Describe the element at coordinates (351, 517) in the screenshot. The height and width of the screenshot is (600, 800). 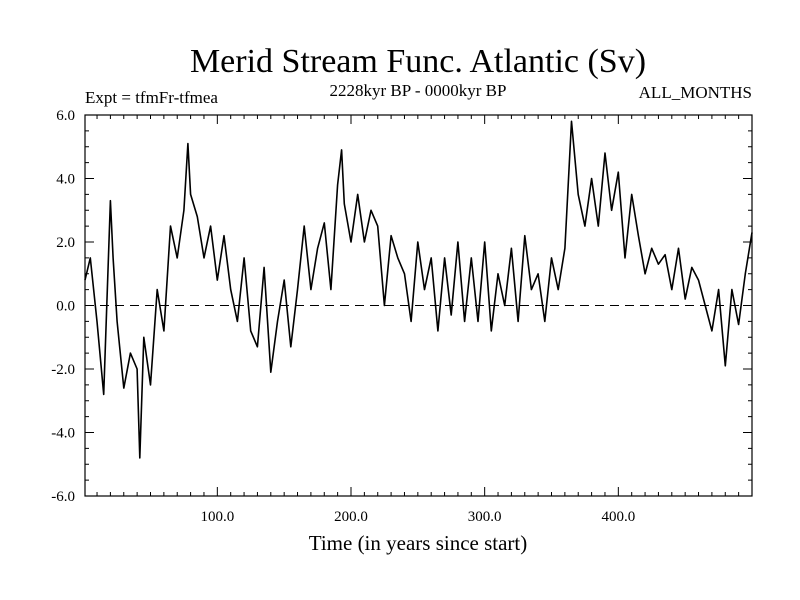
I see `x-tick-label: 200.0` at that location.